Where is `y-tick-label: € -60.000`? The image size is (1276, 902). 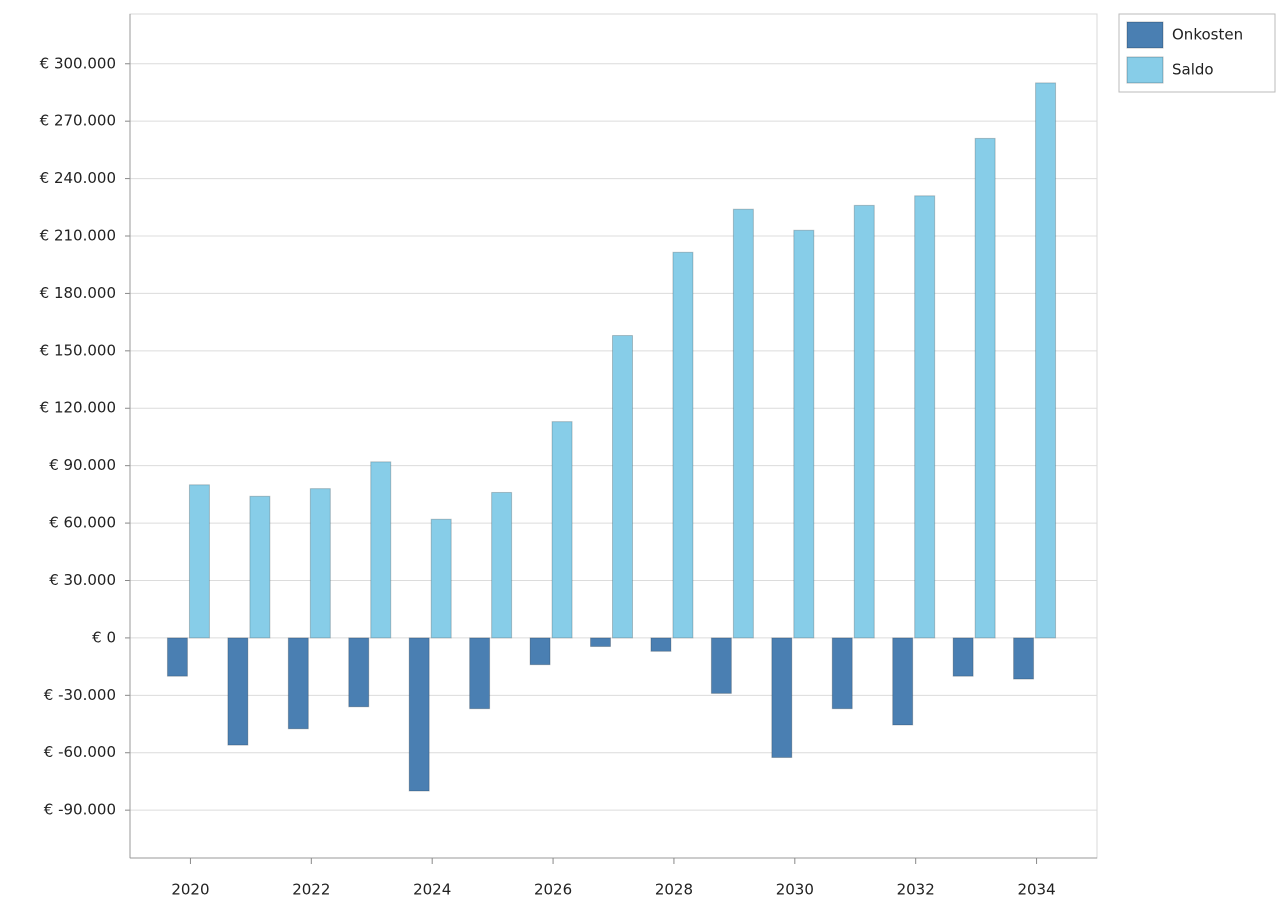 y-tick-label: € -60.000 is located at coordinates (80, 752).